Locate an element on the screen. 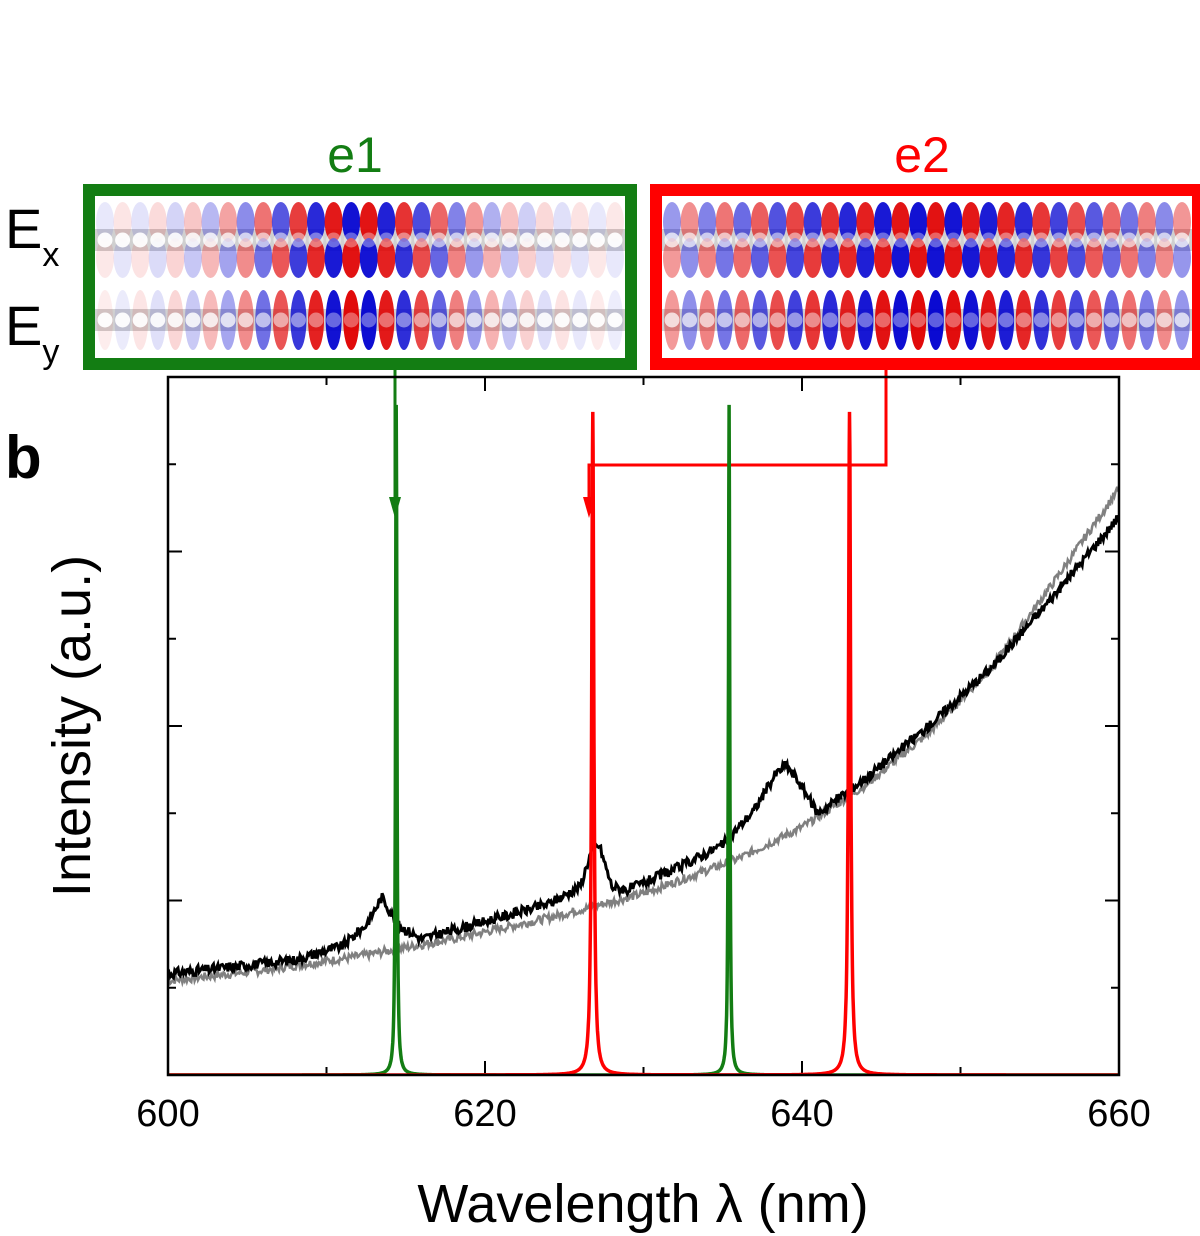 The width and height of the screenshot is (1200, 1236). row-label-ex-base: E is located at coordinates (23, 228).